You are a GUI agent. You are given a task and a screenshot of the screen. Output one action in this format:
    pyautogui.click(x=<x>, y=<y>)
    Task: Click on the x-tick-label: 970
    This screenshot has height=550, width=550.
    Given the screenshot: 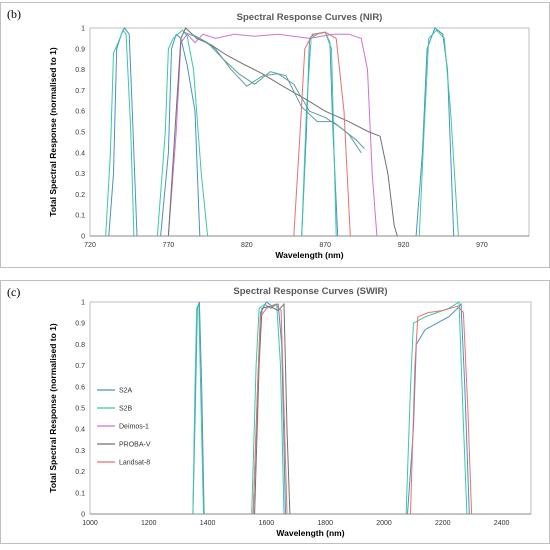 What is the action you would take?
    pyautogui.click(x=482, y=245)
    